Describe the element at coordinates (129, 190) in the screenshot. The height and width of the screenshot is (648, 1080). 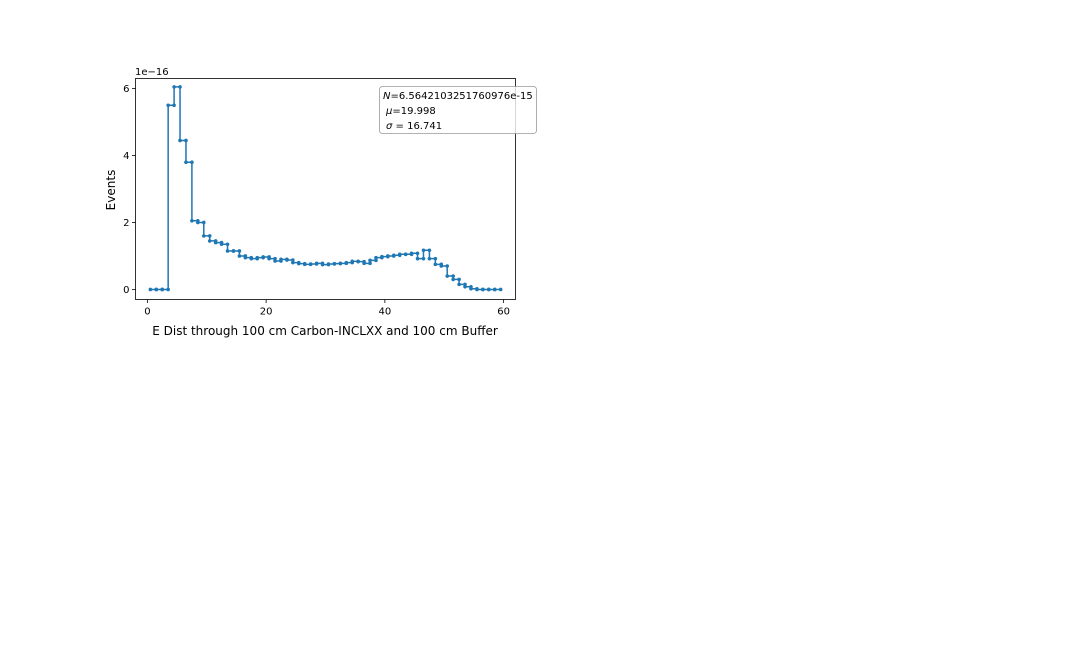
I see `y-axis-ticks: 0 2 4 6` at that location.